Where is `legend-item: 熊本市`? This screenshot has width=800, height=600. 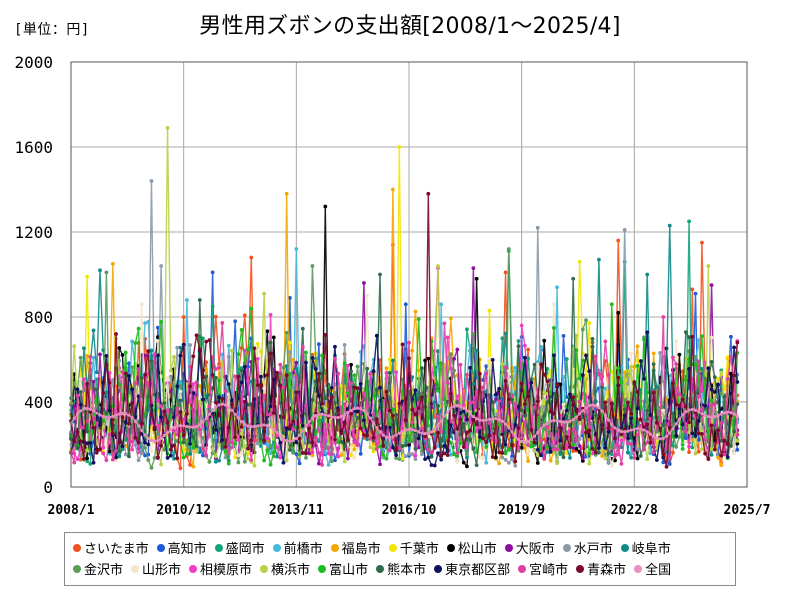
legend-item: 熊本市 is located at coordinates (401, 568).